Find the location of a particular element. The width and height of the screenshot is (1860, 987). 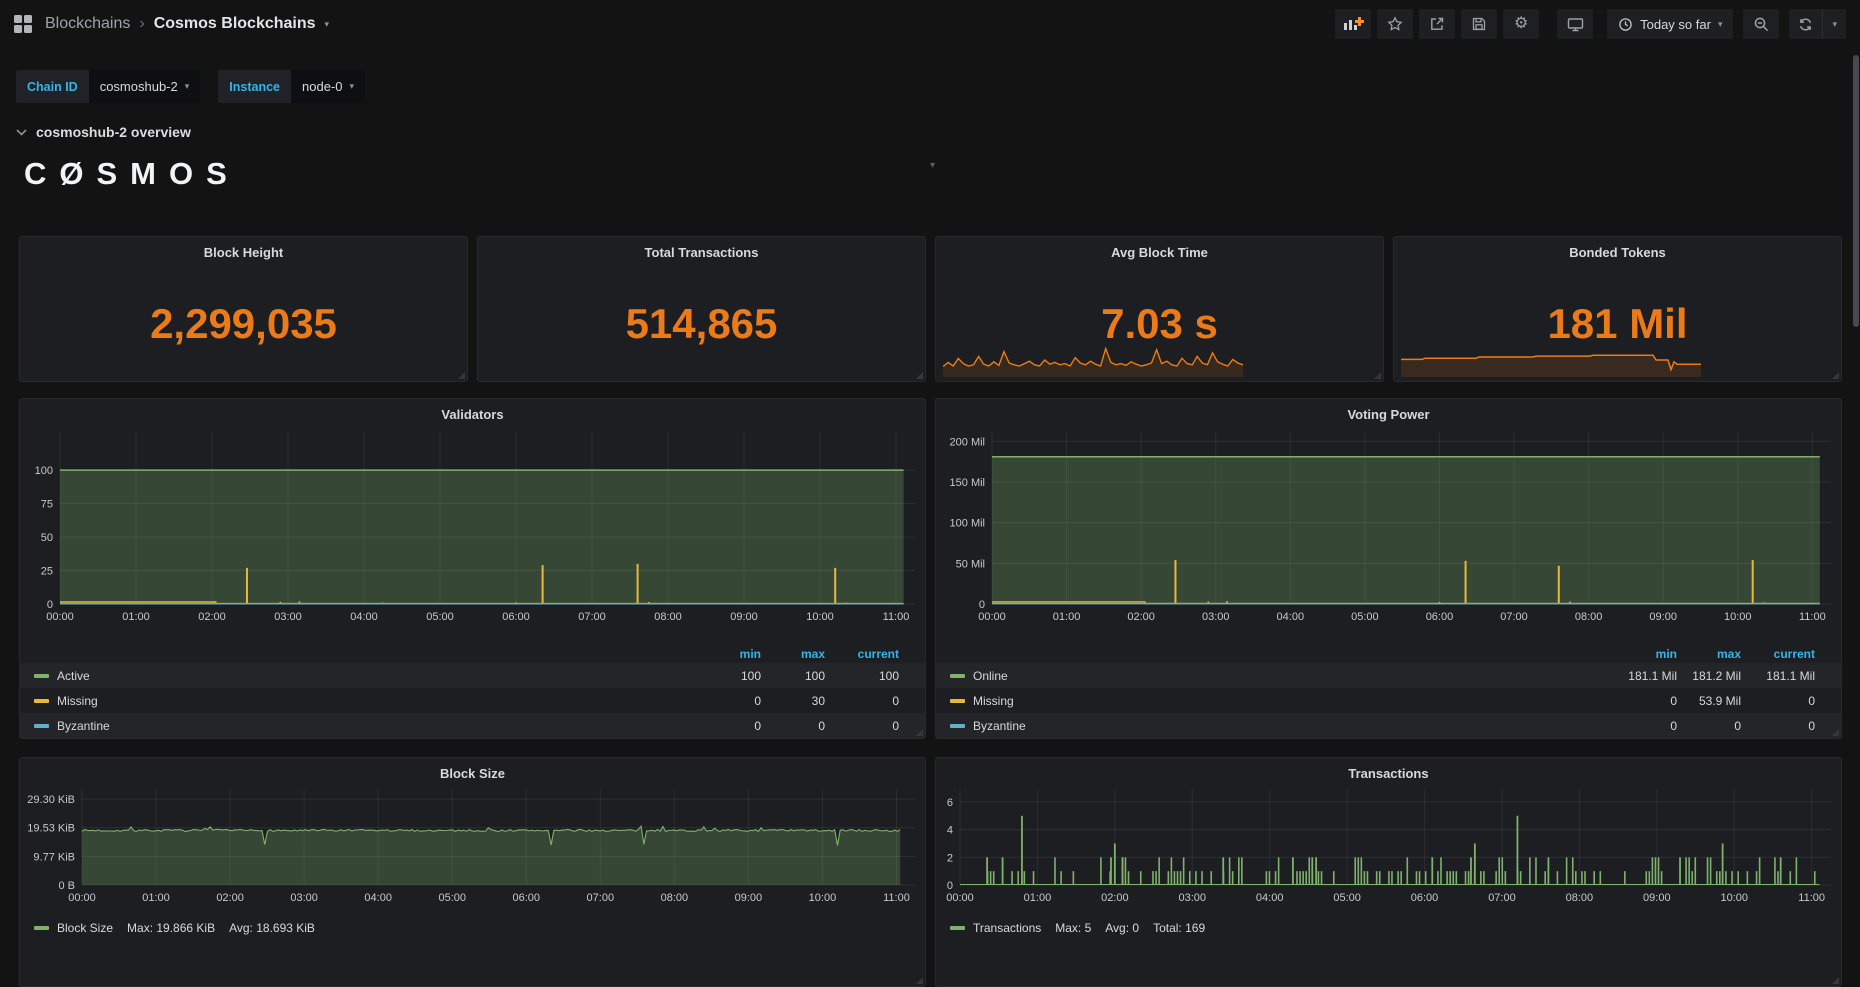

instance-value: node-0 ▾ is located at coordinates (328, 86).